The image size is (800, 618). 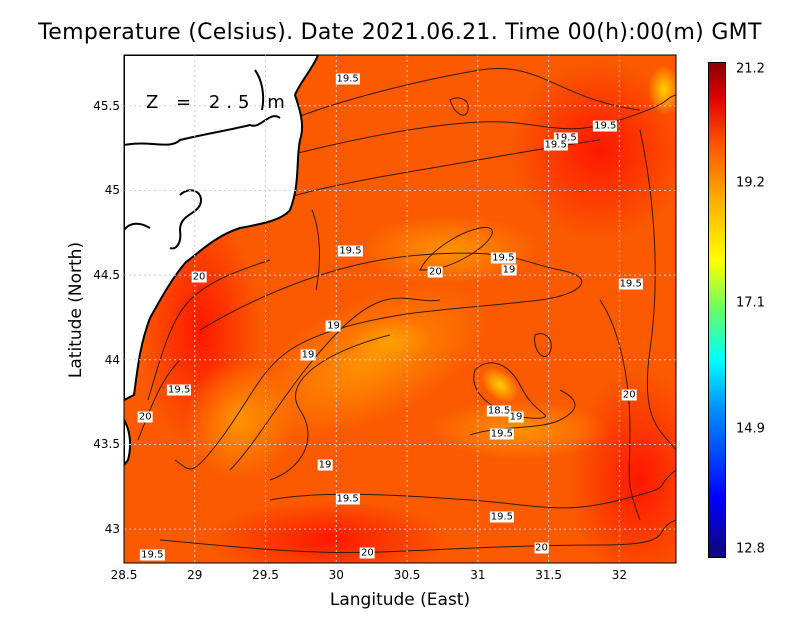 I want to click on x-tick-label: 29.5, so click(x=265, y=575).